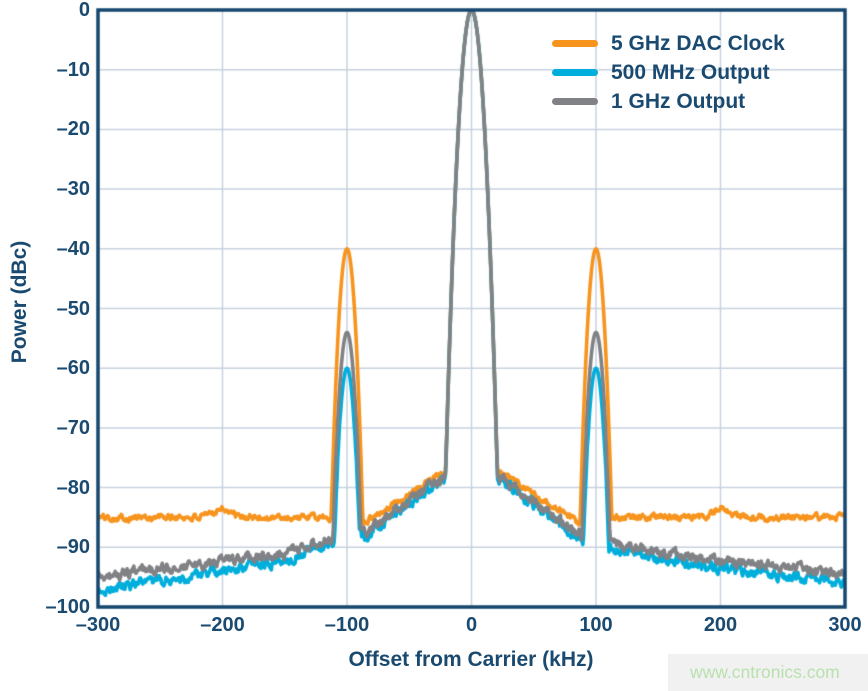 This screenshot has width=868, height=691. Describe the element at coordinates (73, 427) in the screenshot. I see `y-tick-label: –70` at that location.